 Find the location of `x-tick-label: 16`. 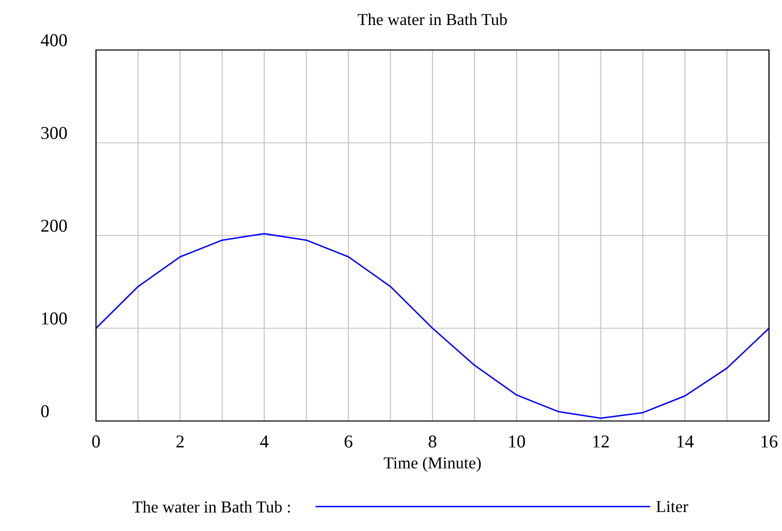

x-tick-label: 16 is located at coordinates (770, 441).